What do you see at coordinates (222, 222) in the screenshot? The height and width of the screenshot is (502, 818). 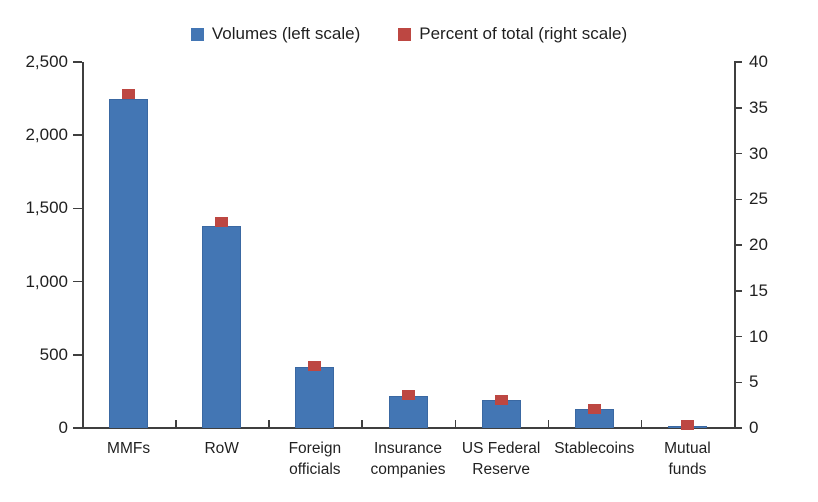 I see `percent-marker-row` at bounding box center [222, 222].